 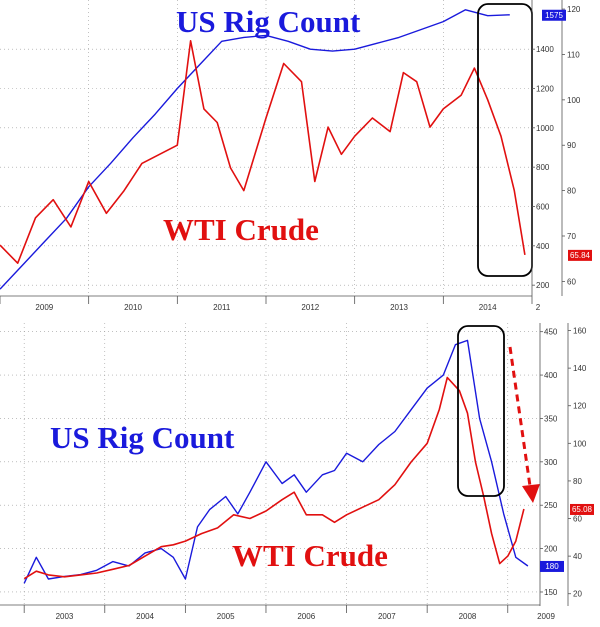 I want to click on bot-x-tick-label-1: 2004, so click(x=145, y=616).